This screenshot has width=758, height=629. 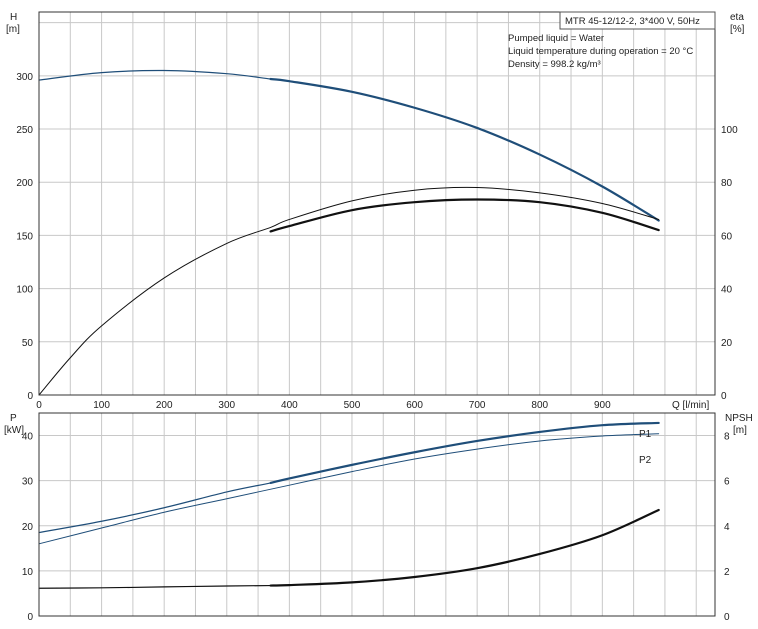 I want to click on power-tick-label: 40, so click(x=28, y=437).